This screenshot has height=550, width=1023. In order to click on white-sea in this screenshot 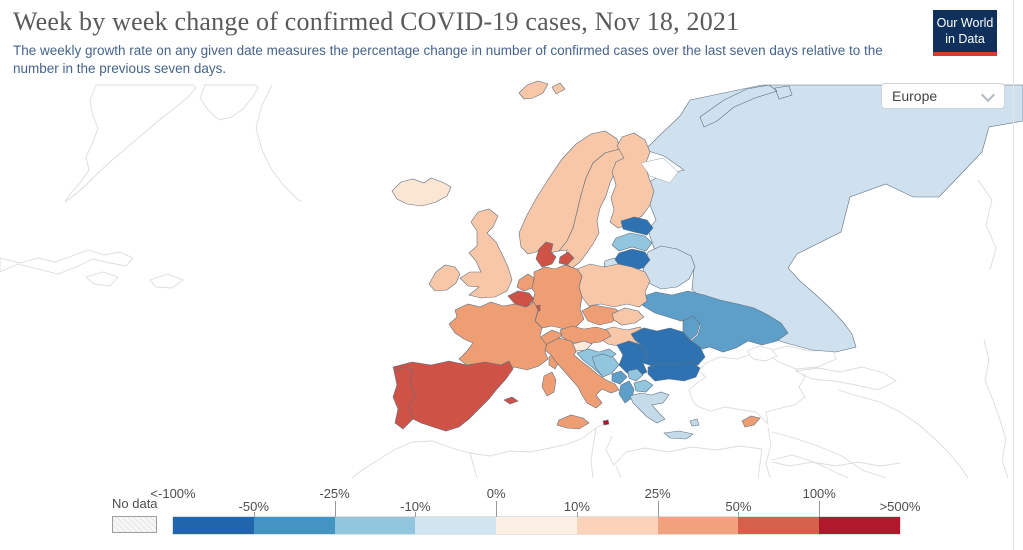, I will do `click(659, 170)`.